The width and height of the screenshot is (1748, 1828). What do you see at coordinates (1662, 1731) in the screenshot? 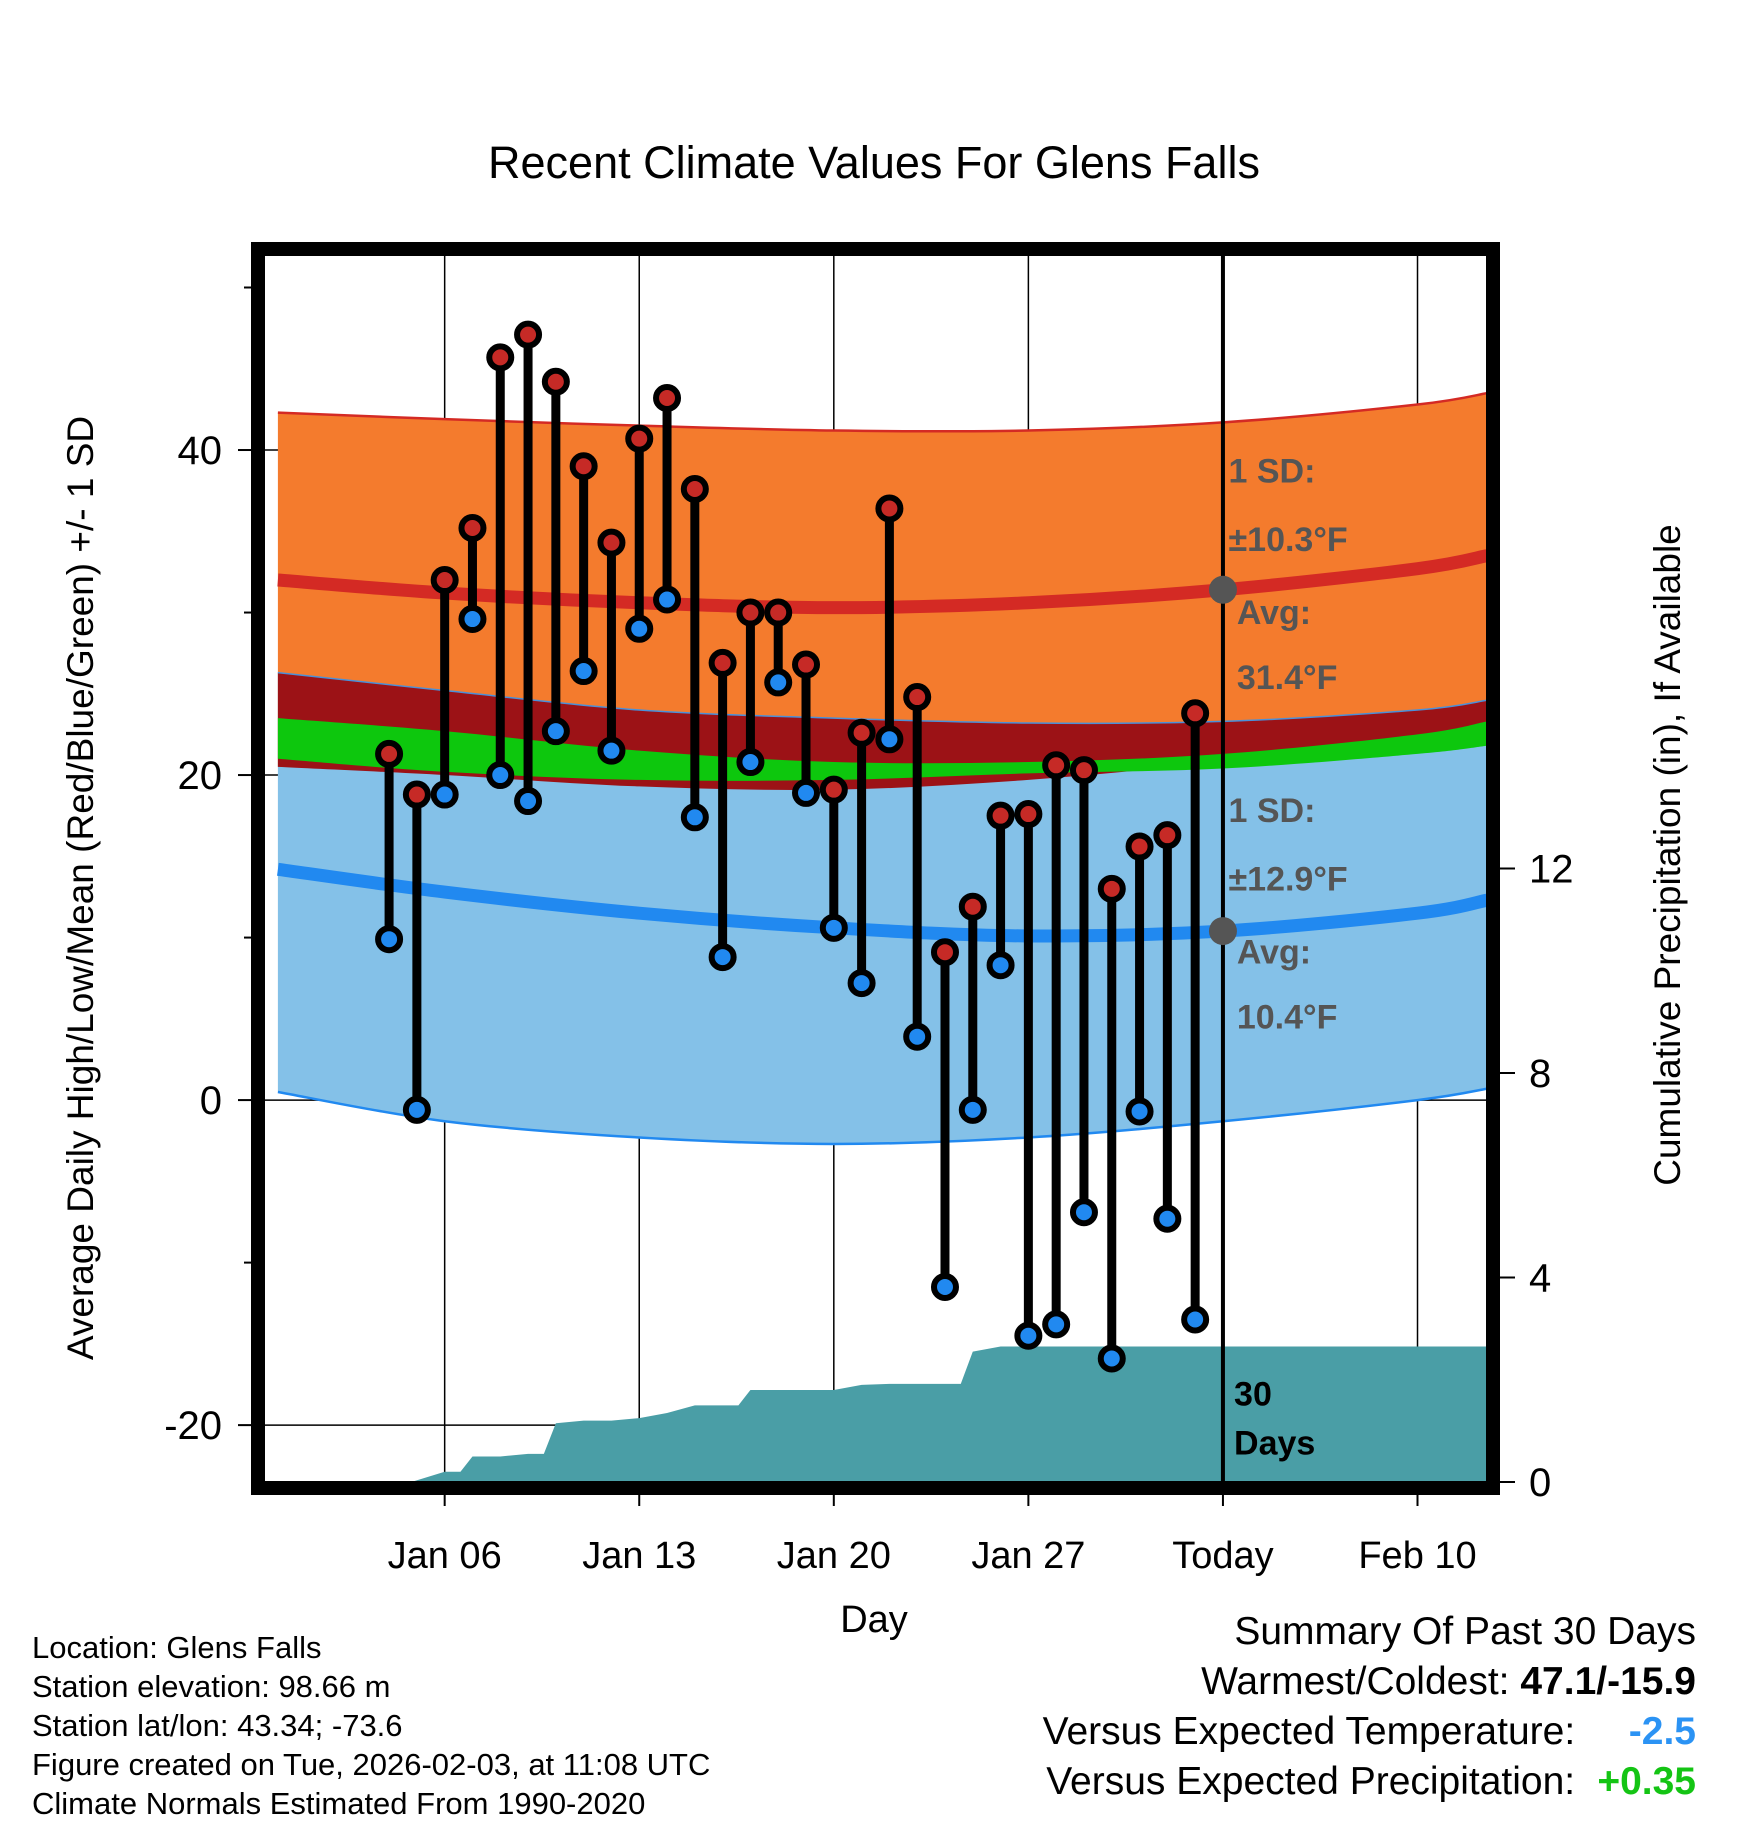
I see `temp-value: -2.5` at bounding box center [1662, 1731].